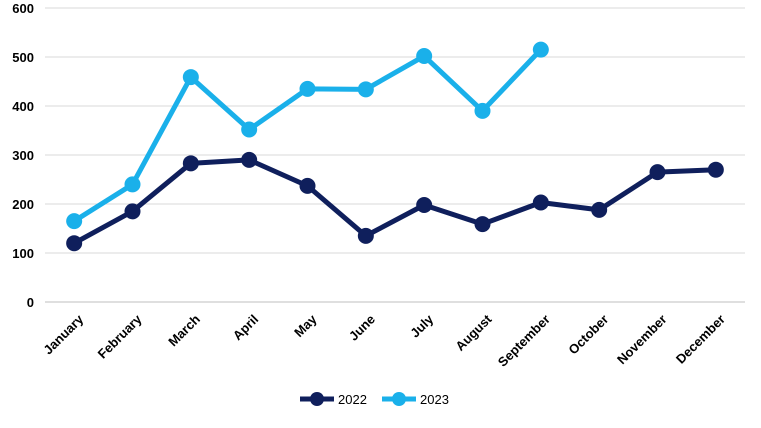 The height and width of the screenshot is (428, 761). Describe the element at coordinates (352, 399) in the screenshot. I see `legend-label: 2022` at that location.